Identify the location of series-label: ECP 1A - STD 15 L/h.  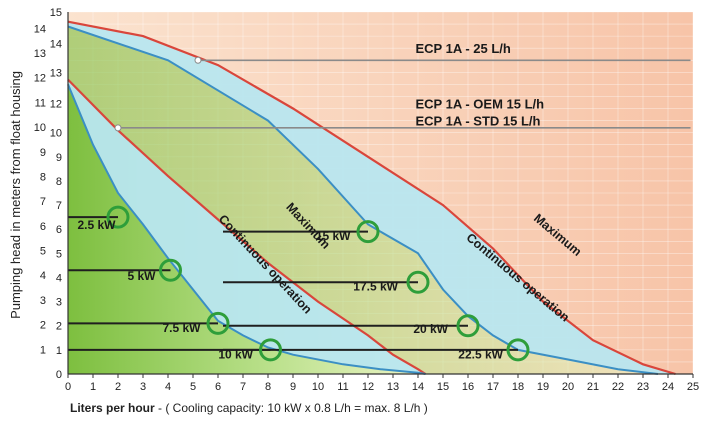
(478, 120).